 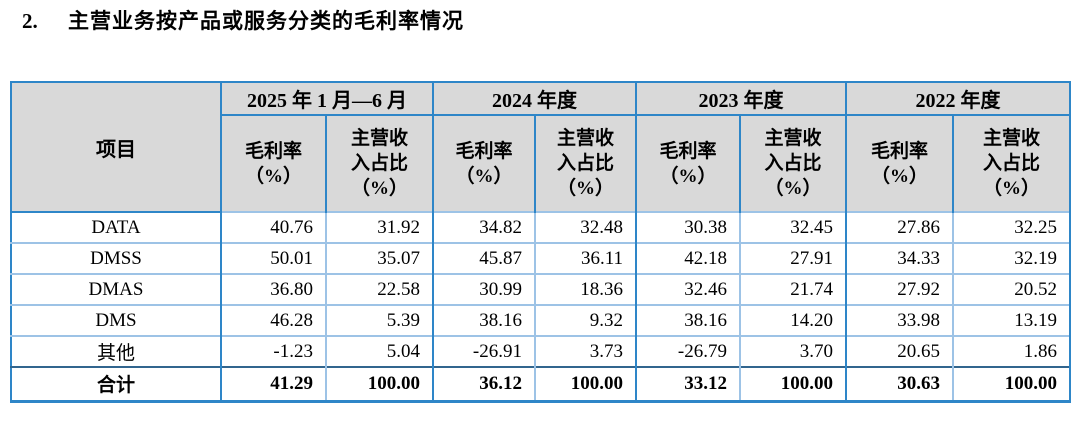 I want to click on cell-value: 32.46, so click(x=688, y=289).